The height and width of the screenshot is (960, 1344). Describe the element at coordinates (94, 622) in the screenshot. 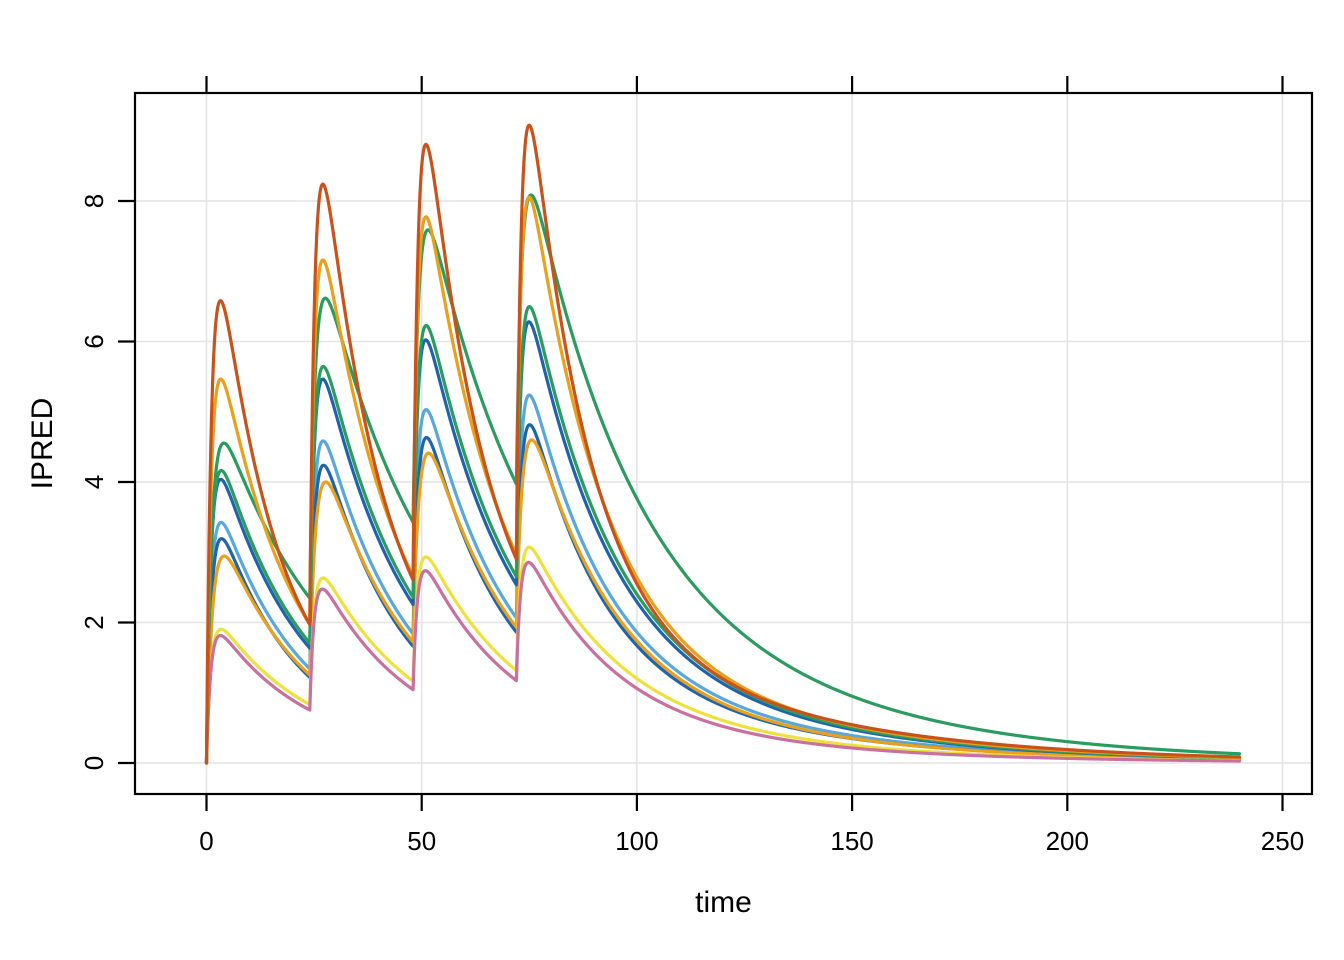

I see `y-tick-label: 2` at that location.